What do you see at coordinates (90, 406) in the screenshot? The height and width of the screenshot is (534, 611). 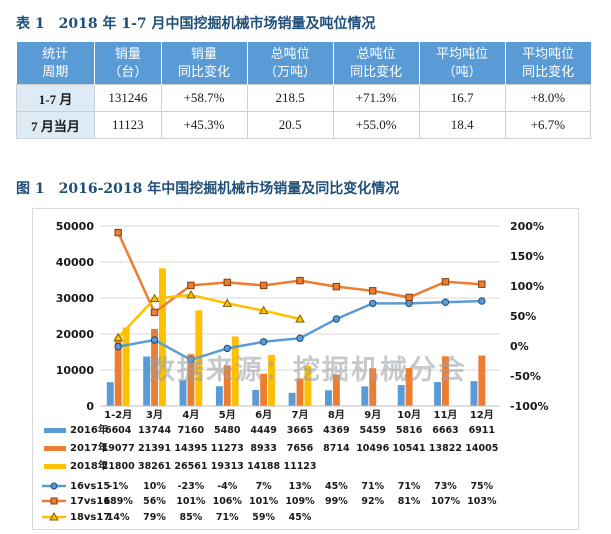 I see `y-left-tick-label: 0` at bounding box center [90, 406].